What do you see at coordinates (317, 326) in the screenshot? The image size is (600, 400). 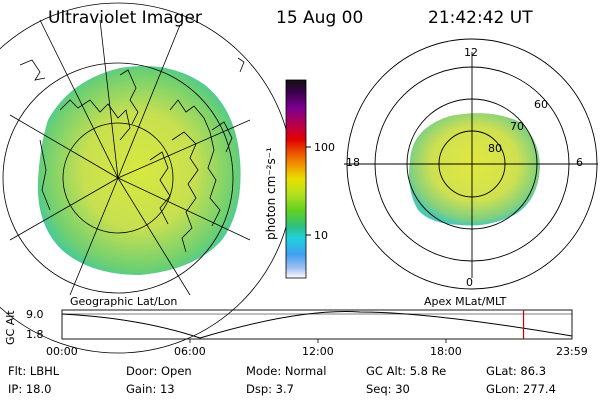 I see `altitude-plot` at bounding box center [317, 326].